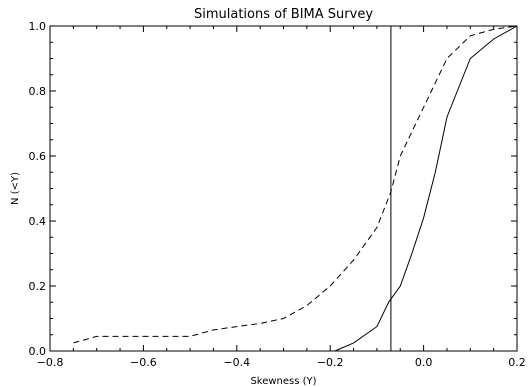 The height and width of the screenshot is (387, 530). Describe the element at coordinates (50, 362) in the screenshot. I see `x-tick-label: −0.8` at that location.